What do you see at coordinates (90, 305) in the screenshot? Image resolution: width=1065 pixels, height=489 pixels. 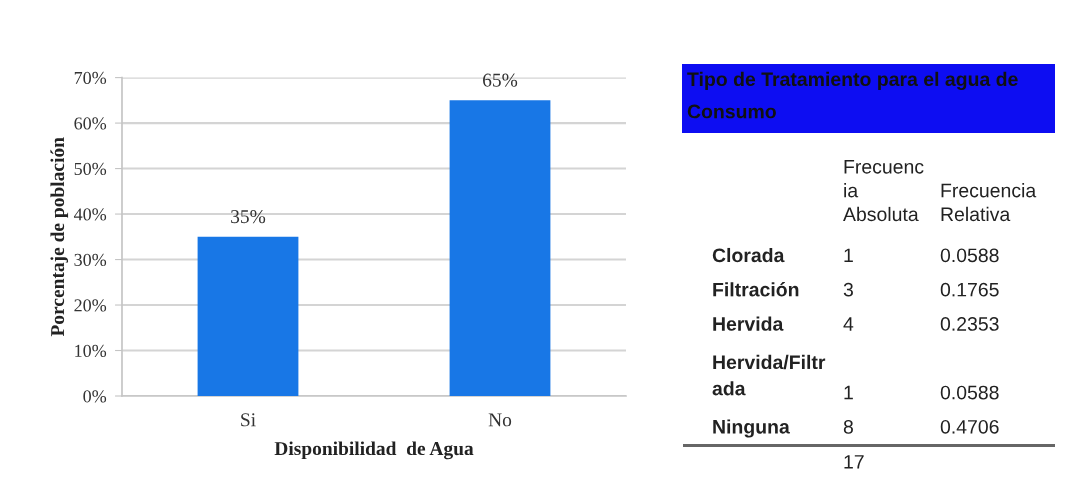 I see `y-tick-label: 20%` at bounding box center [90, 305].